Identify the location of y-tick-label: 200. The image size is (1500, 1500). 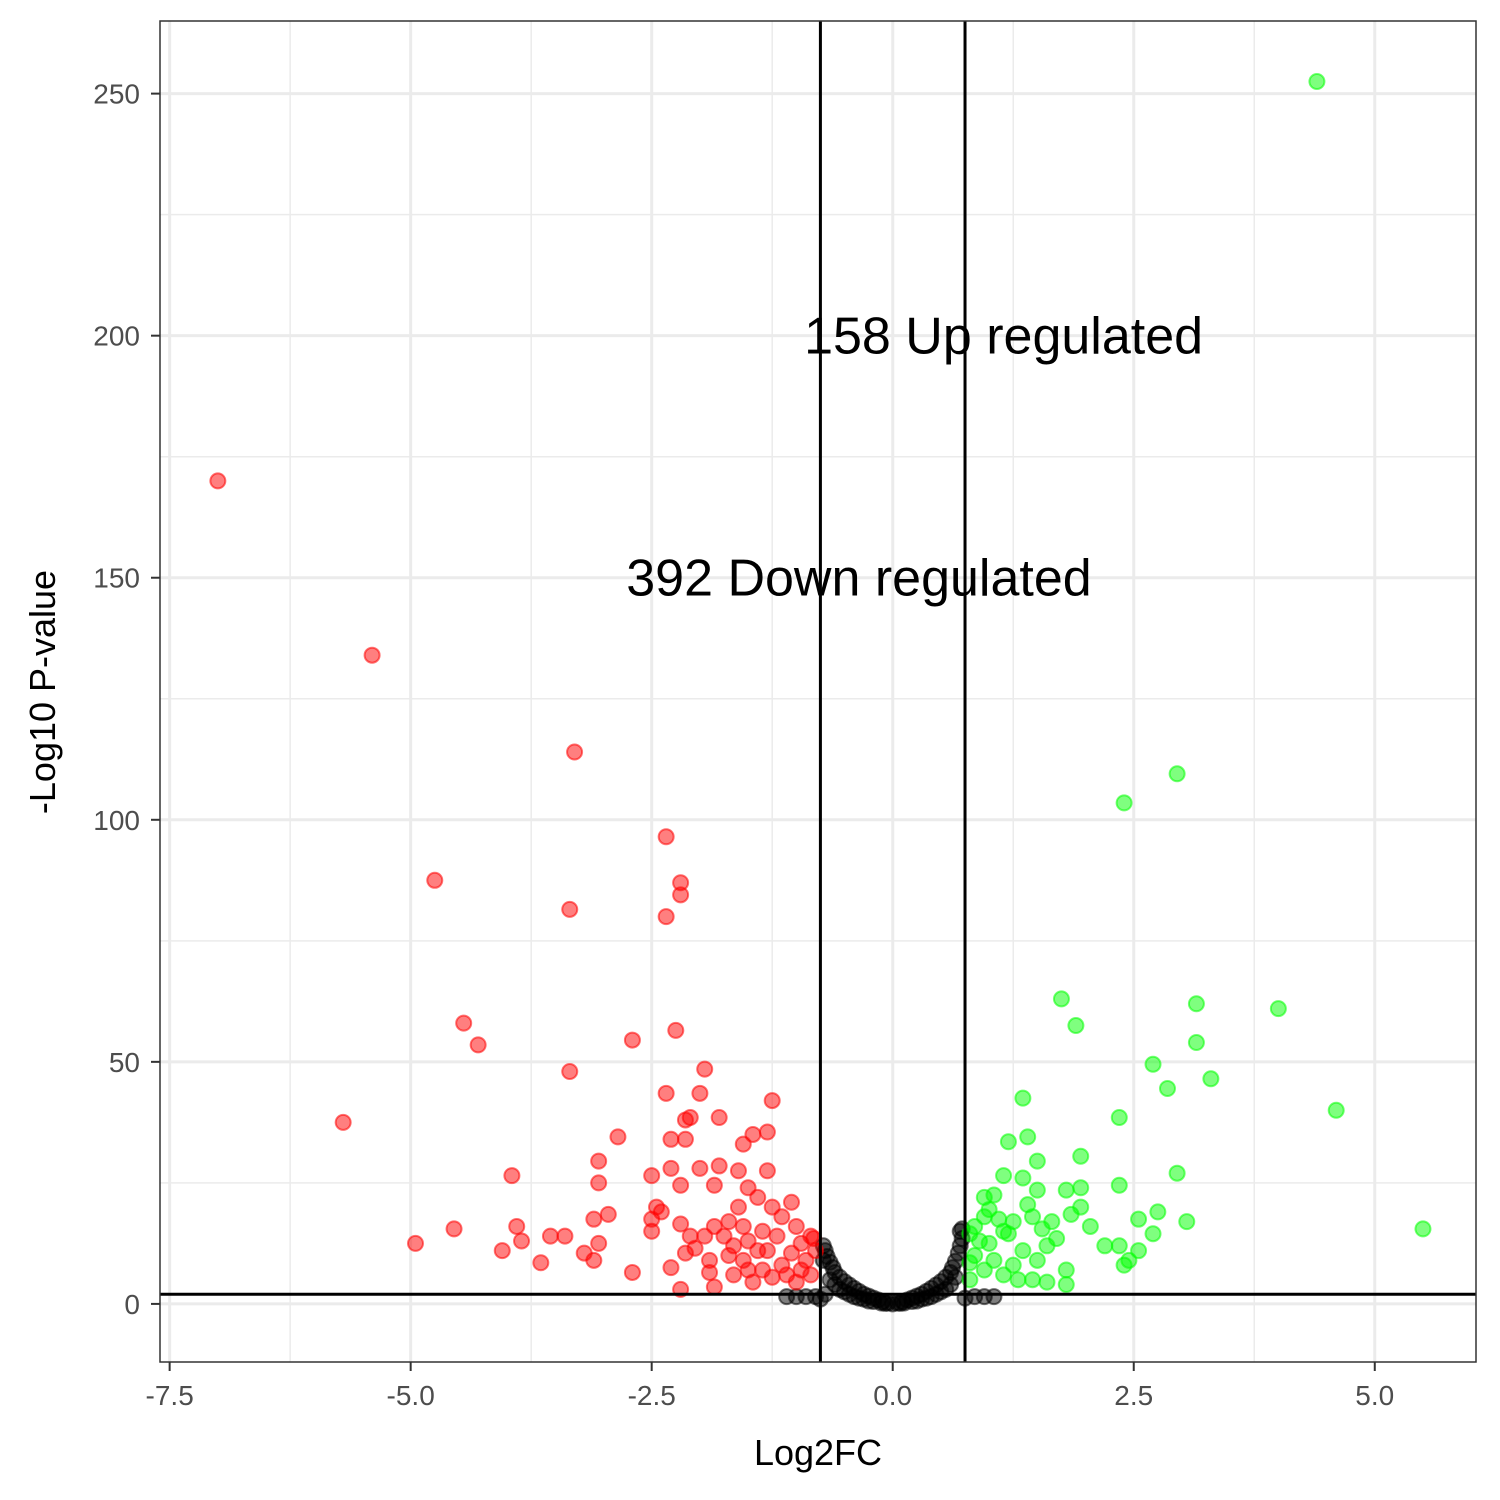
(116, 336).